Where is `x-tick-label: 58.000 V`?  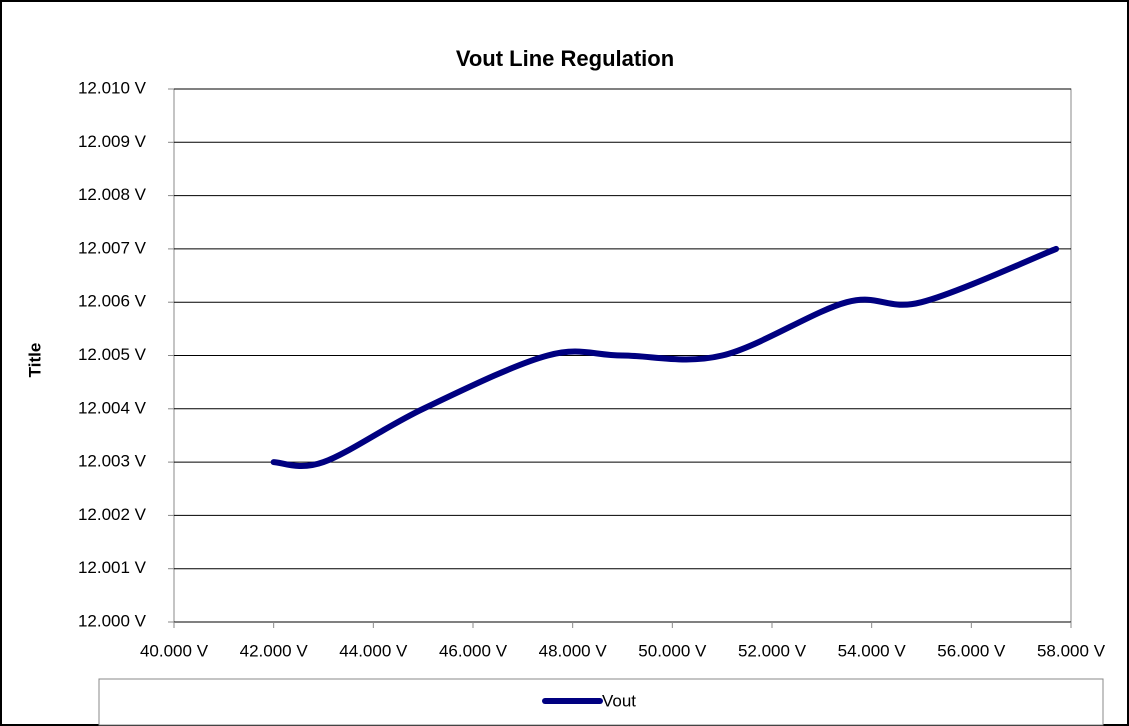 x-tick-label: 58.000 V is located at coordinates (1071, 650).